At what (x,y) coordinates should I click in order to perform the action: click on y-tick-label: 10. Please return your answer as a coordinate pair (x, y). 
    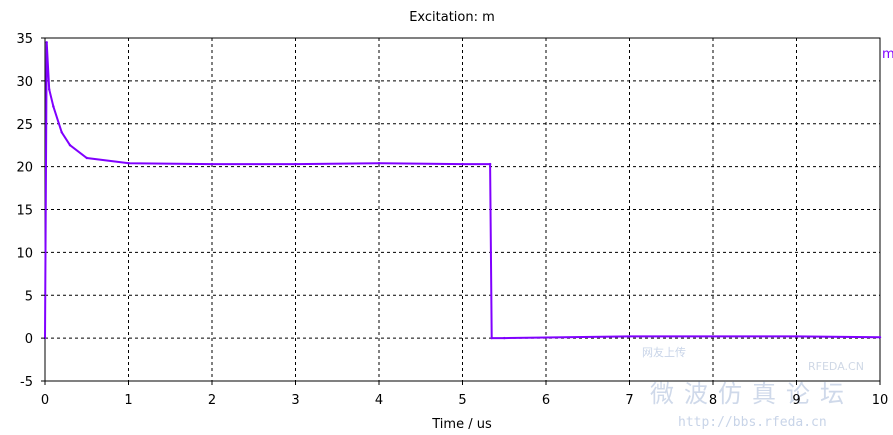
    Looking at the image, I should click on (24, 253).